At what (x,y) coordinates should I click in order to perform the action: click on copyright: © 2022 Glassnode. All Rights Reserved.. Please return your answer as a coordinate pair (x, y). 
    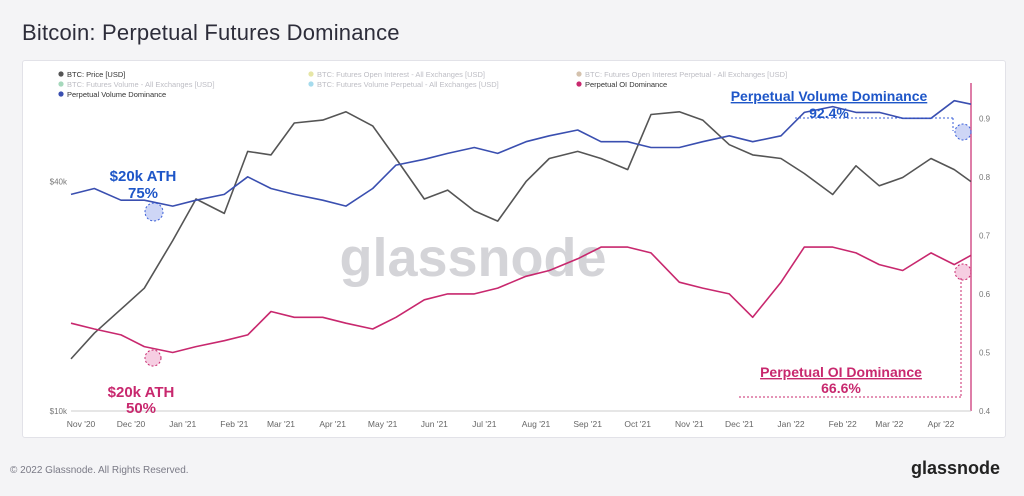
    Looking at the image, I should click on (99, 470).